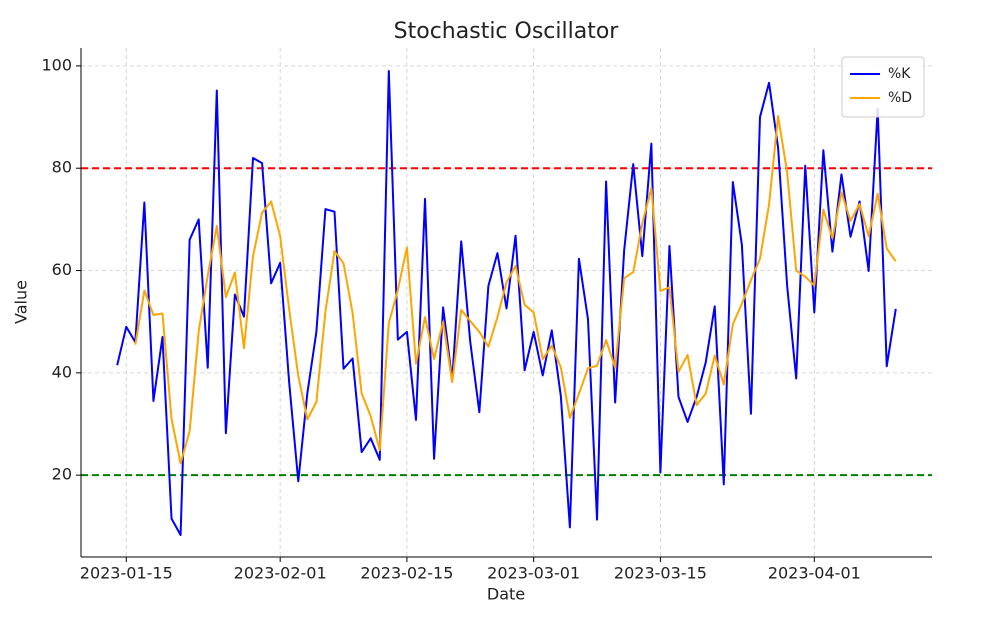 This screenshot has height=618, width=983. Describe the element at coordinates (280, 573) in the screenshot. I see `x-tick-label: 2023-02-01` at that location.